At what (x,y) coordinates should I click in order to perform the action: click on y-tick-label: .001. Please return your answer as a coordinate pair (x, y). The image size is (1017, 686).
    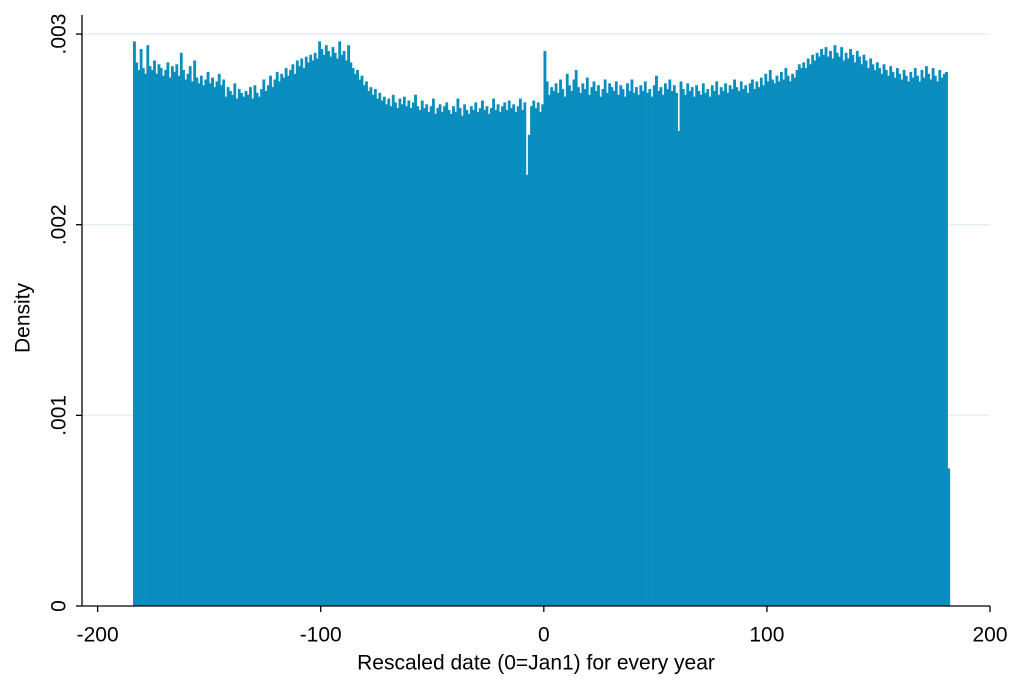
    Looking at the image, I should click on (59, 415).